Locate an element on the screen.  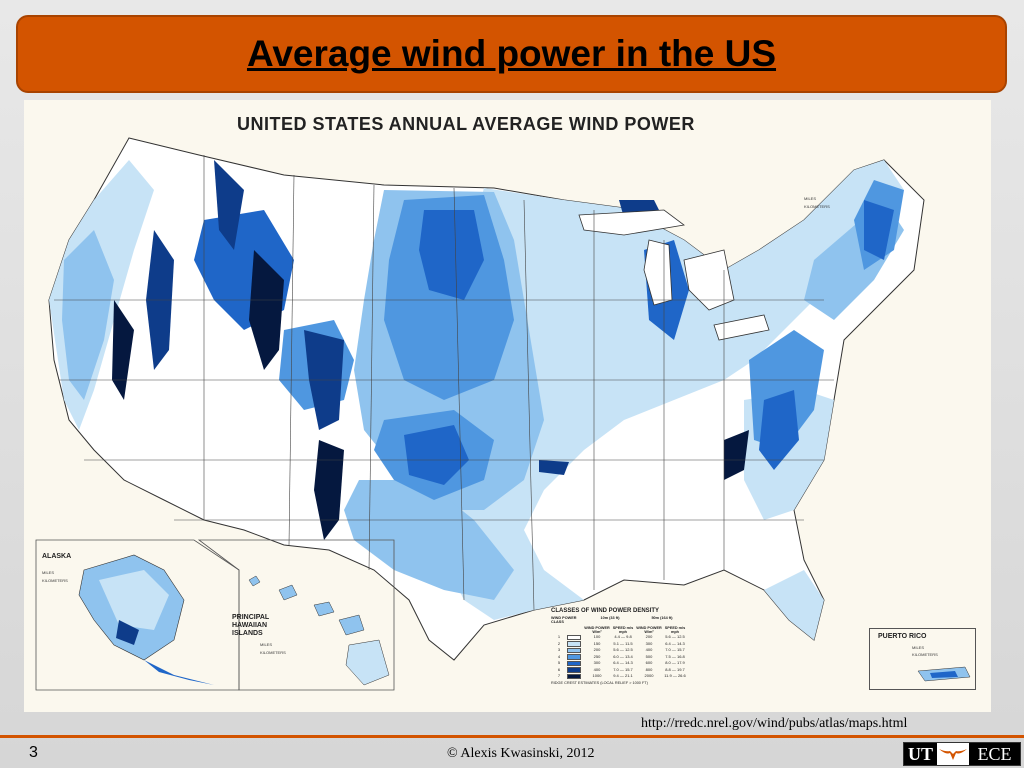
main-scale-miles: MILES is located at coordinates (810, 198).